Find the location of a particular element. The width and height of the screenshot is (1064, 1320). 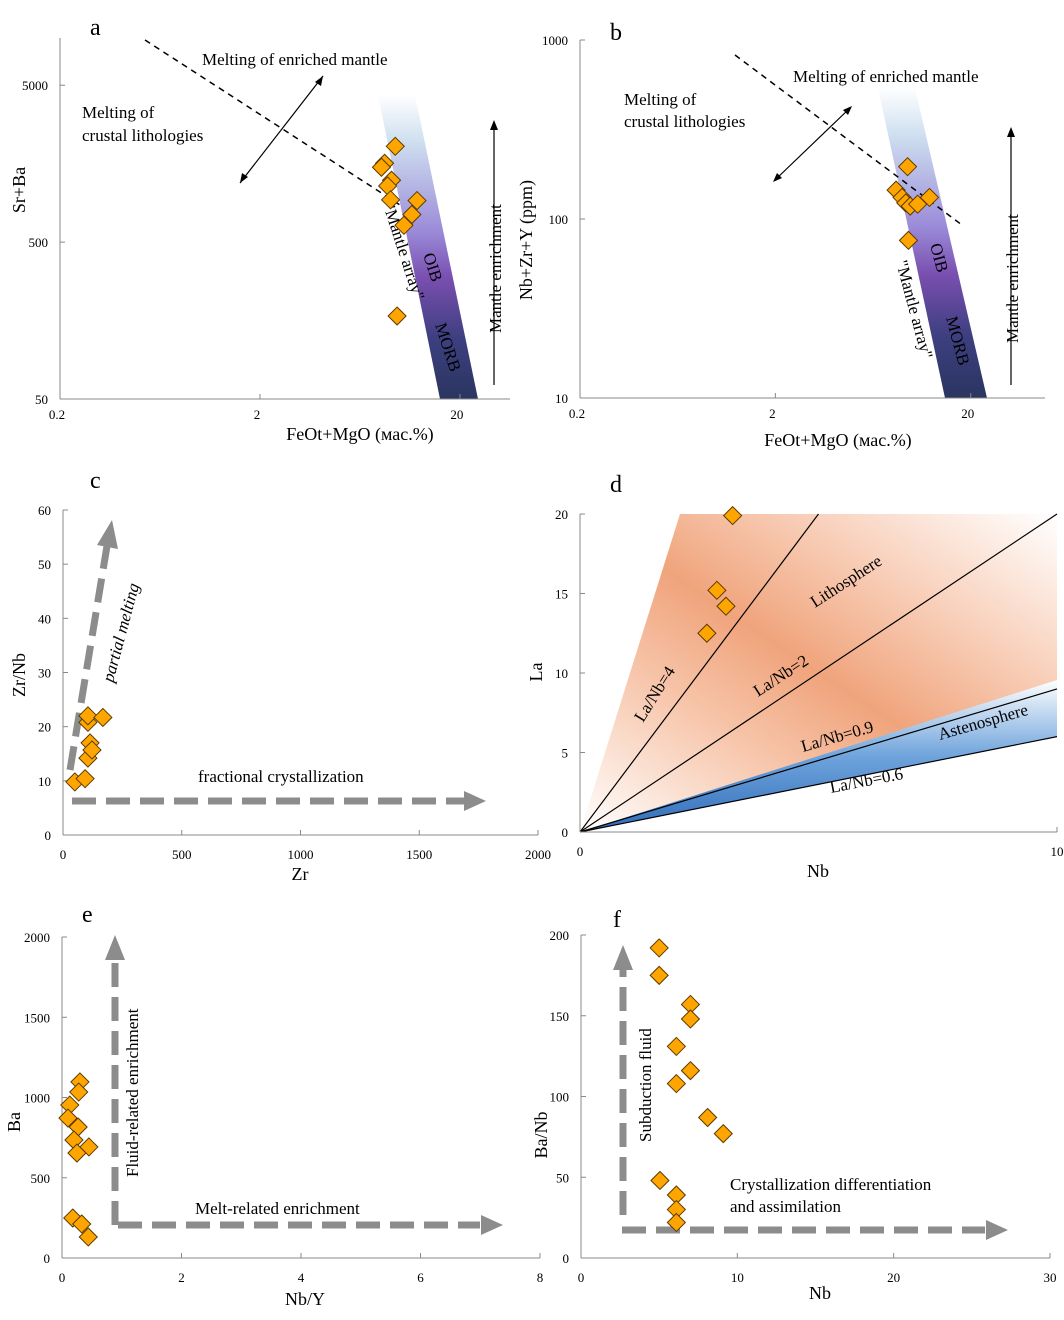

y-tick-label: 60 is located at coordinates (44, 510).